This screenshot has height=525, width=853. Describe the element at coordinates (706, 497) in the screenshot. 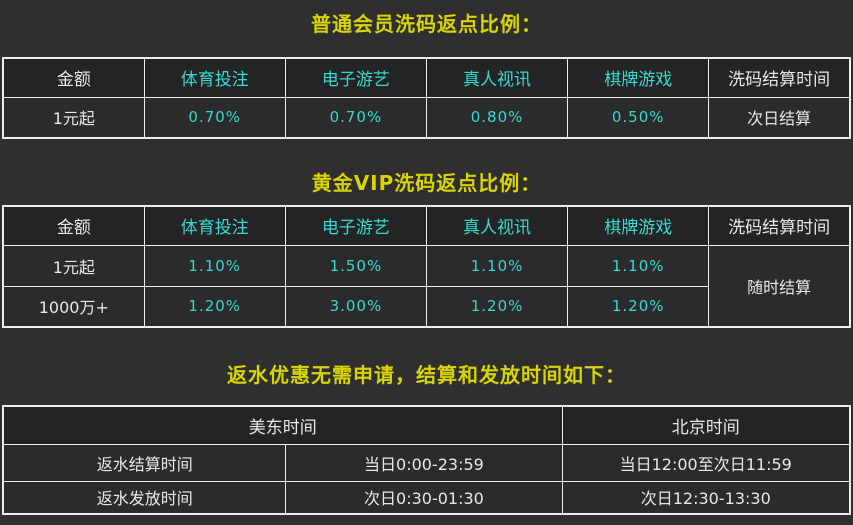

I see `beijing-time-cell: 次日12:30-13:30` at that location.